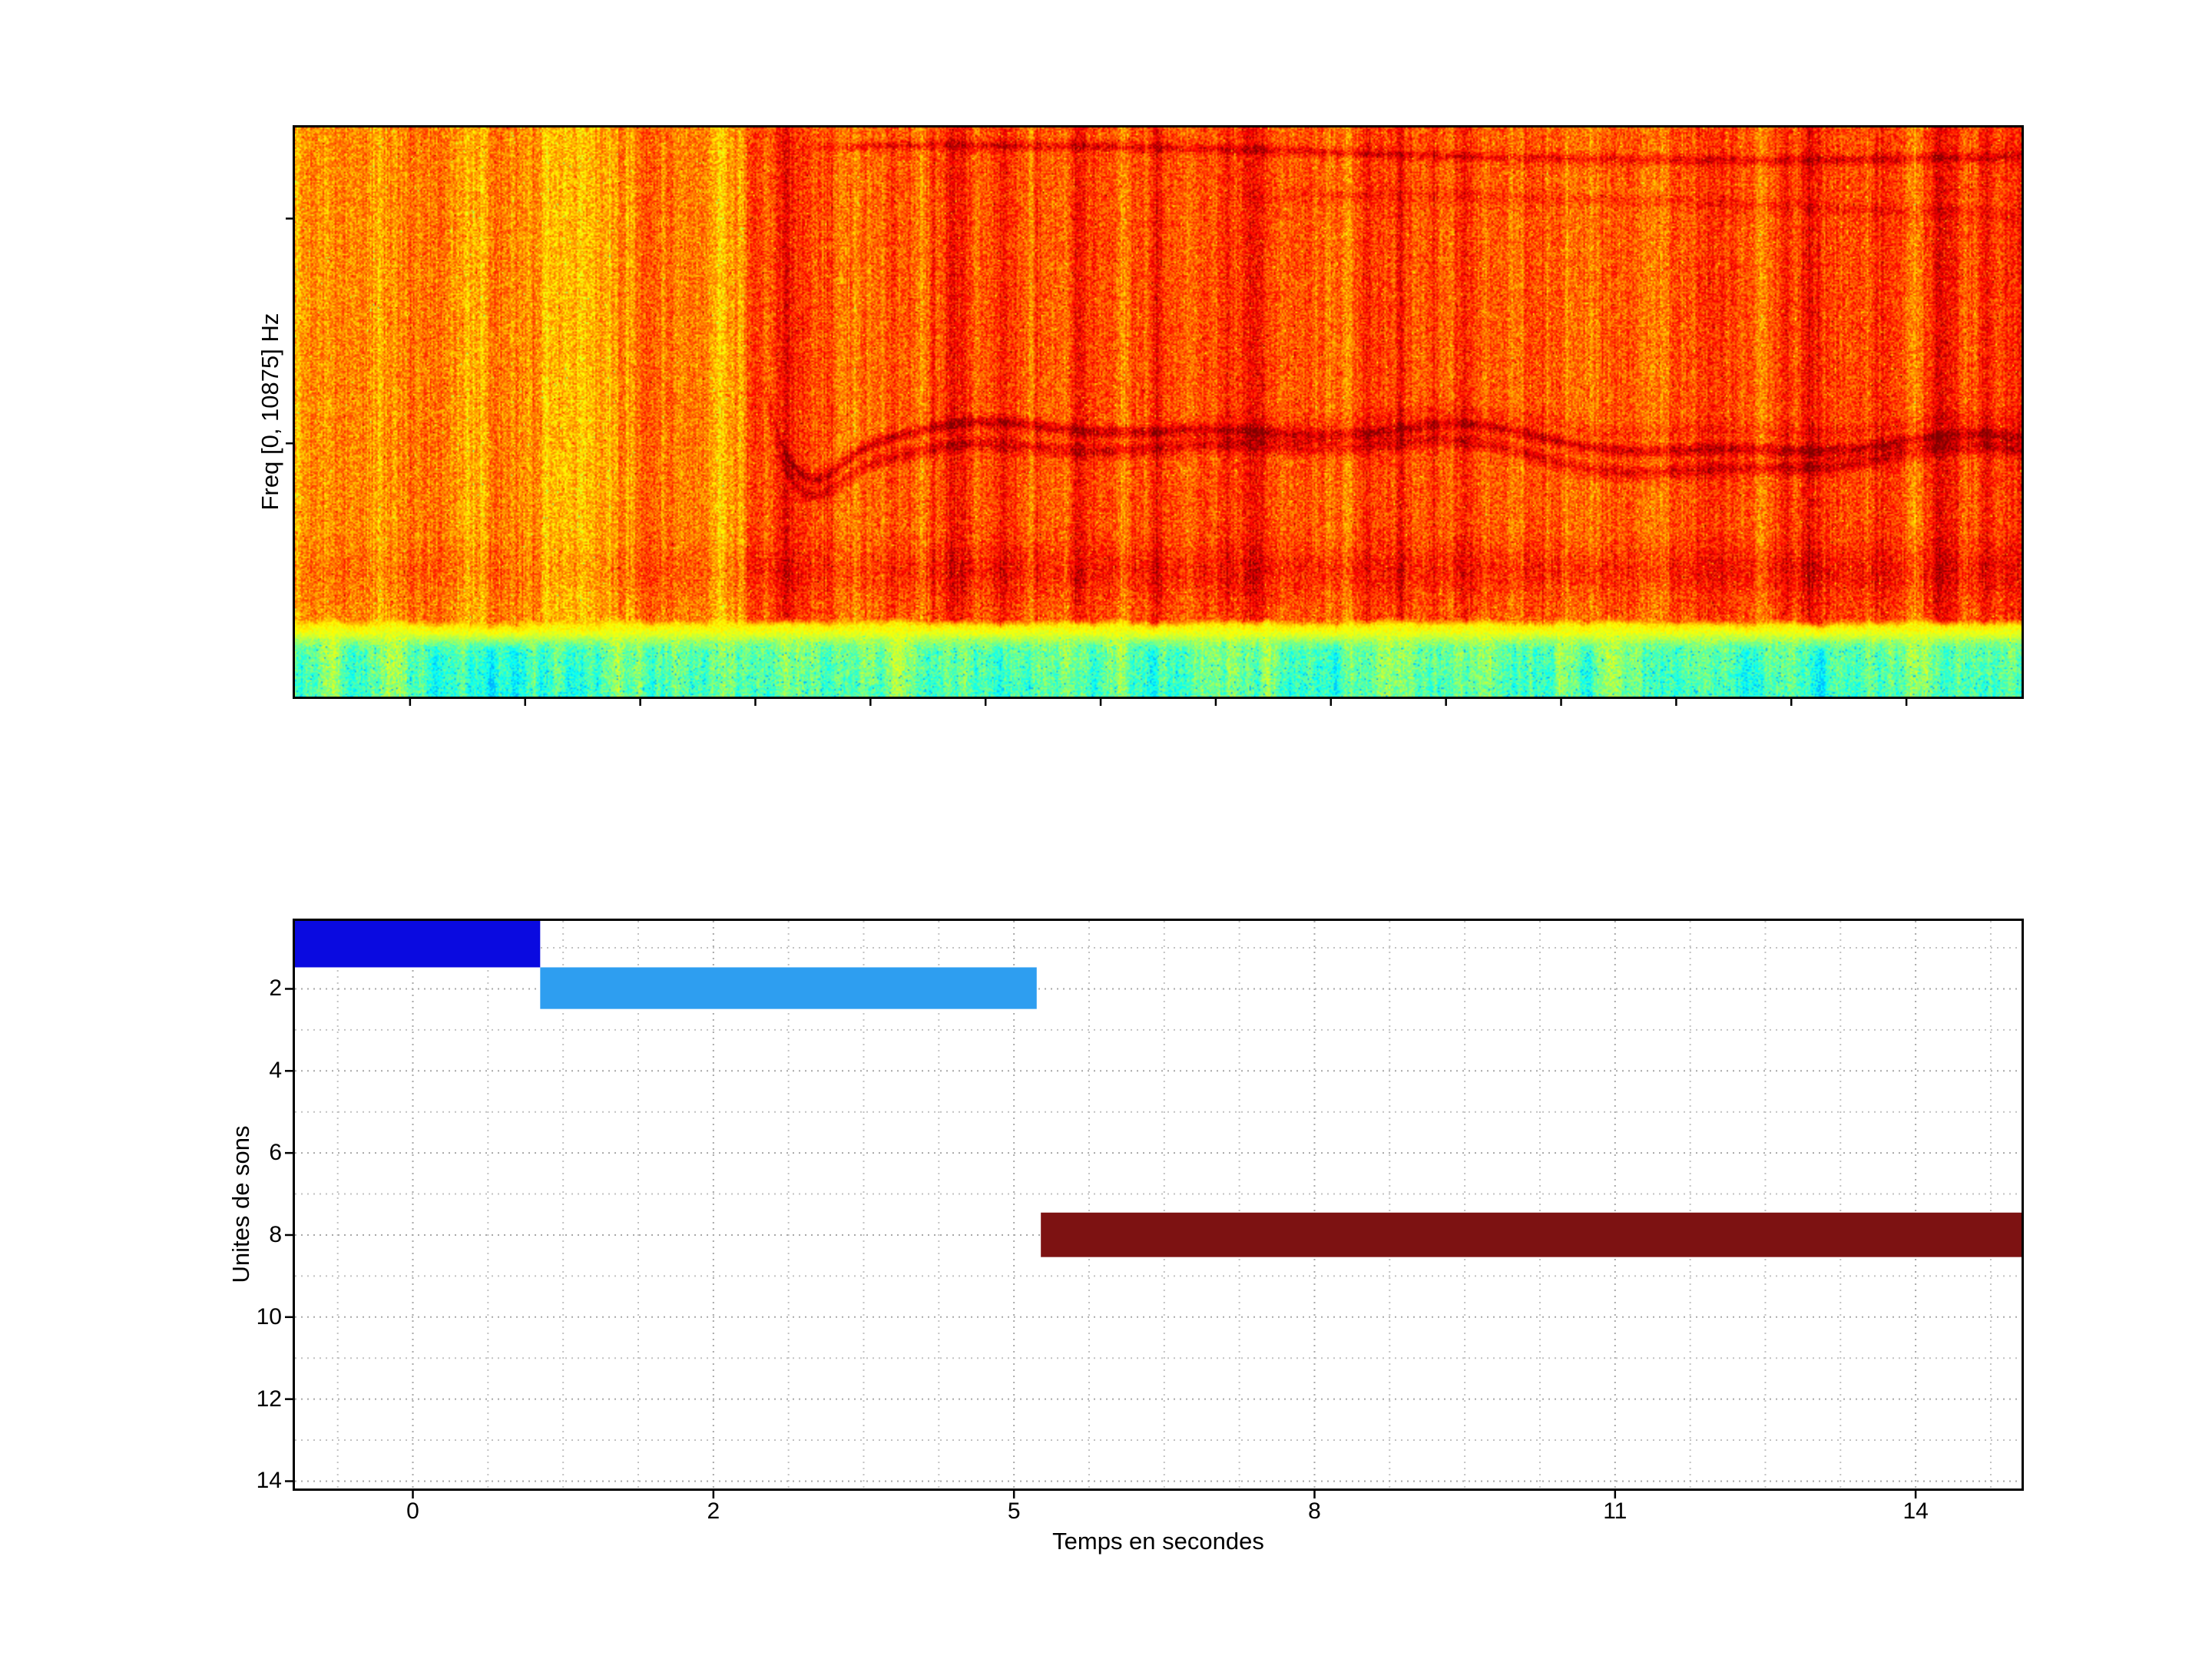 The height and width of the screenshot is (1659, 2212). I want to click on y-tick-label-6: 6, so click(275, 1153).